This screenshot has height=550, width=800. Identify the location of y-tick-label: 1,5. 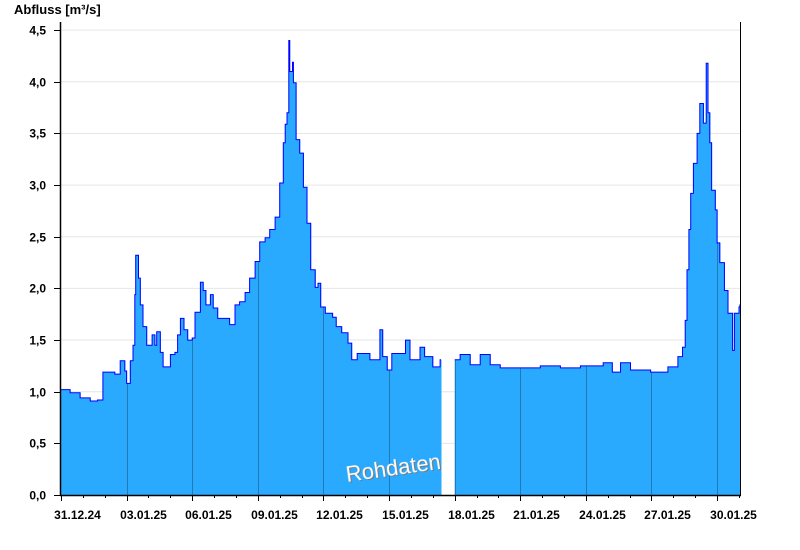
(37, 341).